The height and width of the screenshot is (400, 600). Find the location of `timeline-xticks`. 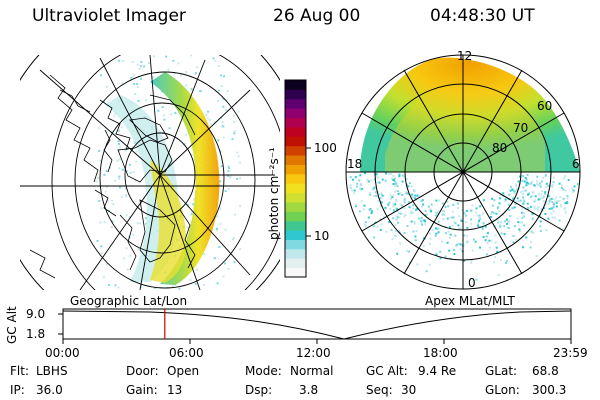

timeline-xticks is located at coordinates (317, 341).